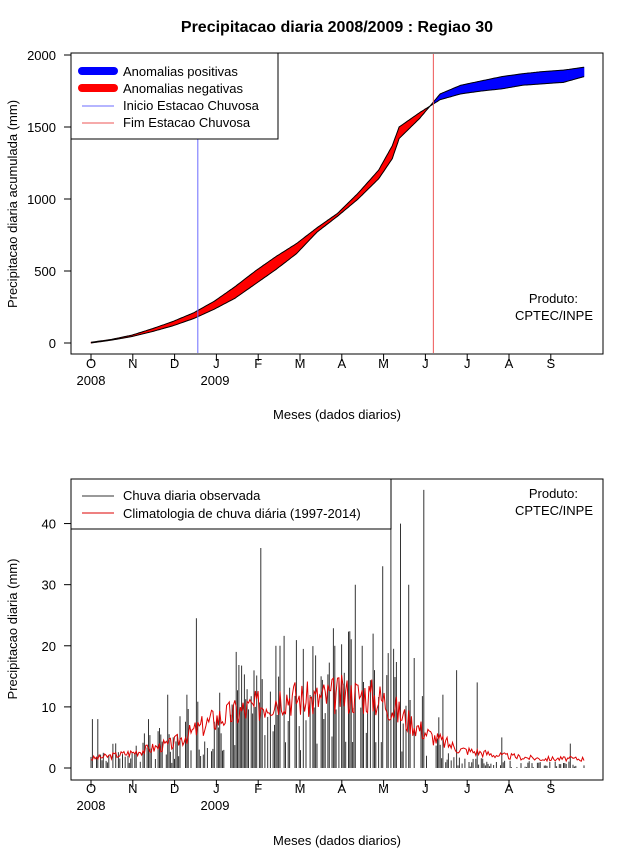  Describe the element at coordinates (337, 414) in the screenshot. I see `top-x-axis-label: Meses (dados diarios)` at that location.